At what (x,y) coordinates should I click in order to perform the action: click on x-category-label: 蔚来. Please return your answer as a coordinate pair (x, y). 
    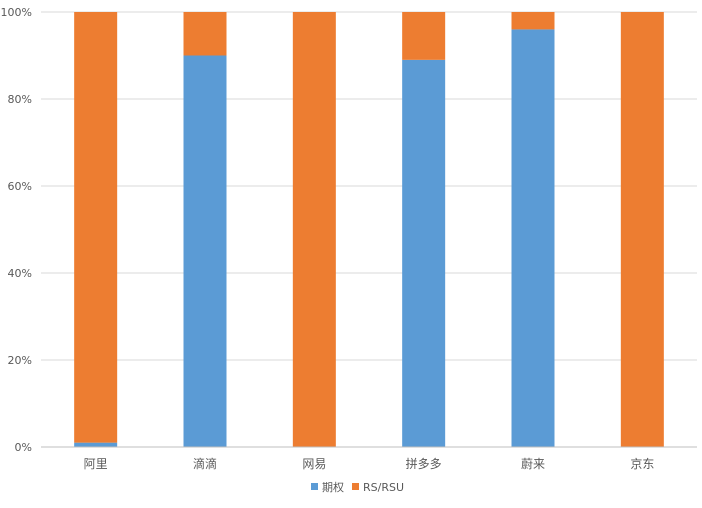
    Looking at the image, I should click on (533, 464).